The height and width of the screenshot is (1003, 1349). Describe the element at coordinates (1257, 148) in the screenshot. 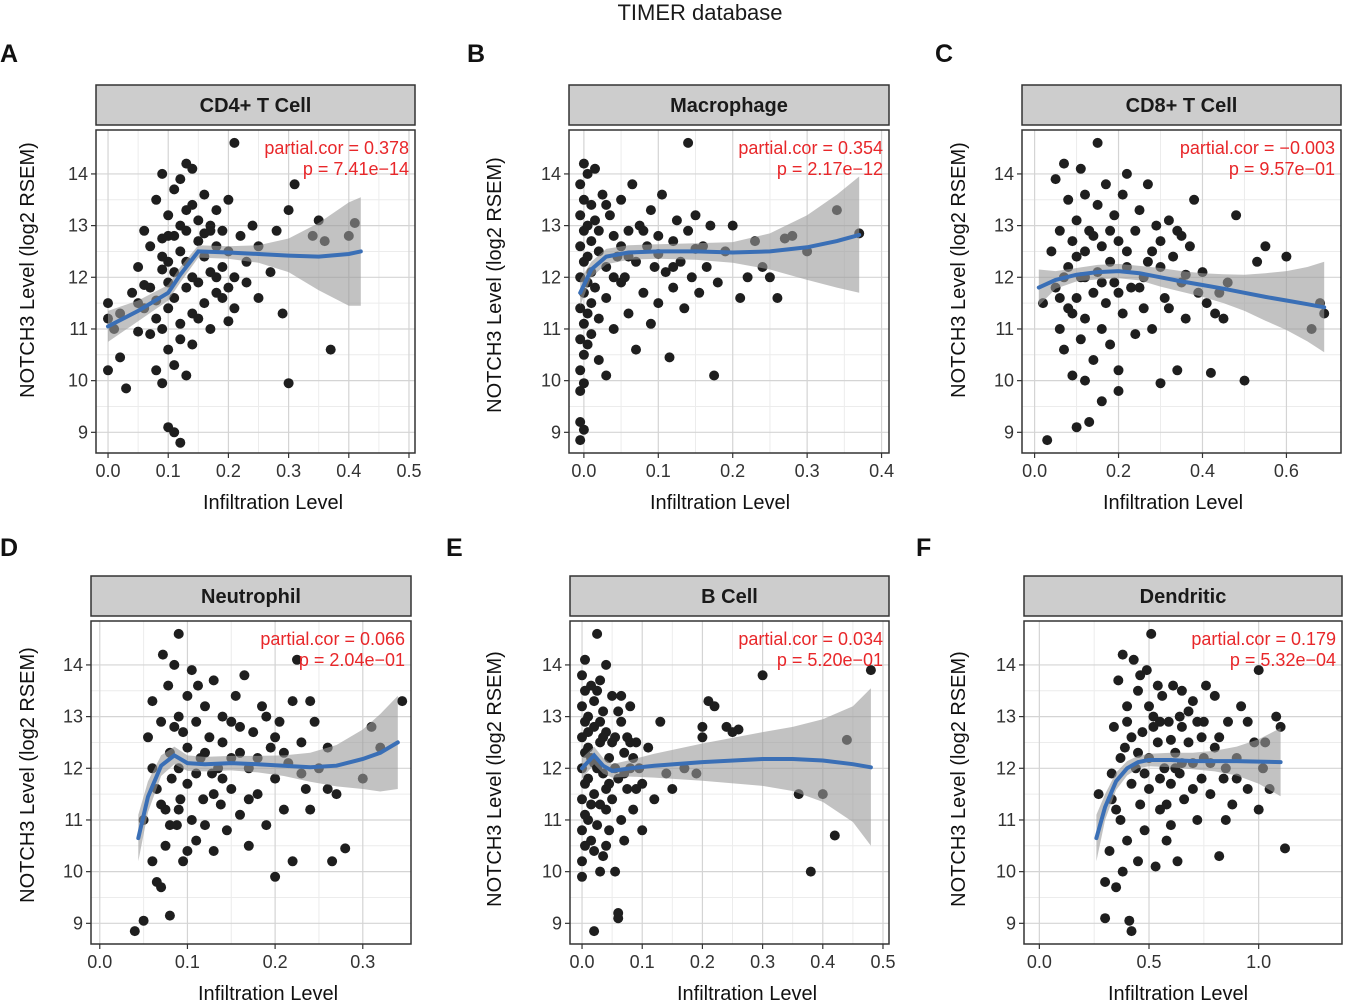

I see `partial-cor-label: partial.cor = −0.003` at that location.